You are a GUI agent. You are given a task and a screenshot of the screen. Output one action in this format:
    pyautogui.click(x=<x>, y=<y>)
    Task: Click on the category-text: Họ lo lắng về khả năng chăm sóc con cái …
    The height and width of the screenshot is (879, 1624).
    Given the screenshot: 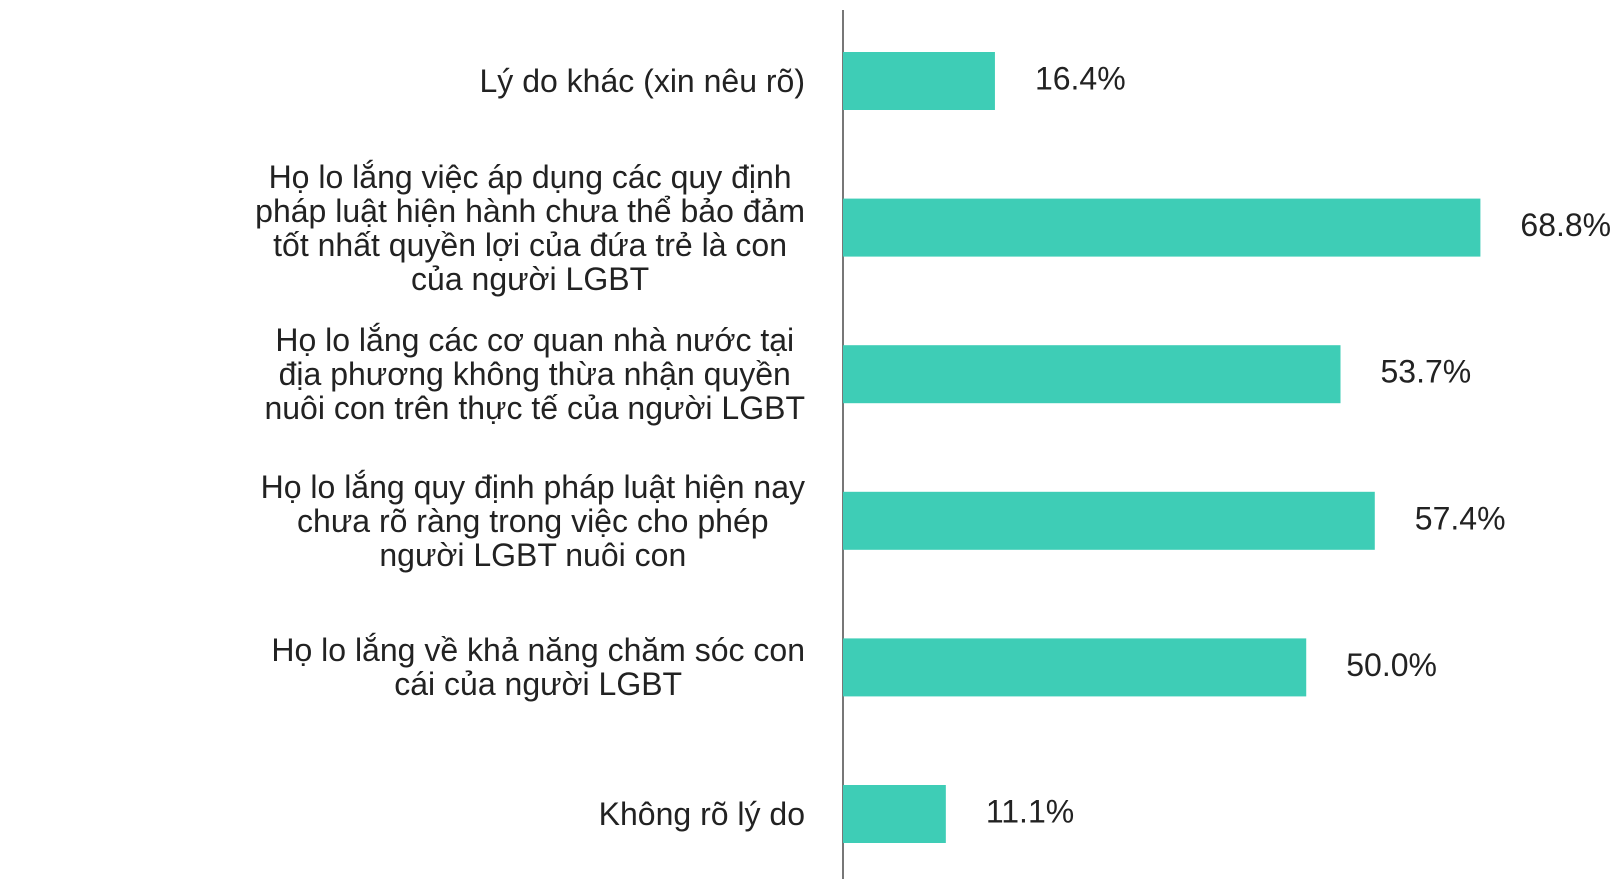 What is the action you would take?
    pyautogui.click(x=538, y=667)
    